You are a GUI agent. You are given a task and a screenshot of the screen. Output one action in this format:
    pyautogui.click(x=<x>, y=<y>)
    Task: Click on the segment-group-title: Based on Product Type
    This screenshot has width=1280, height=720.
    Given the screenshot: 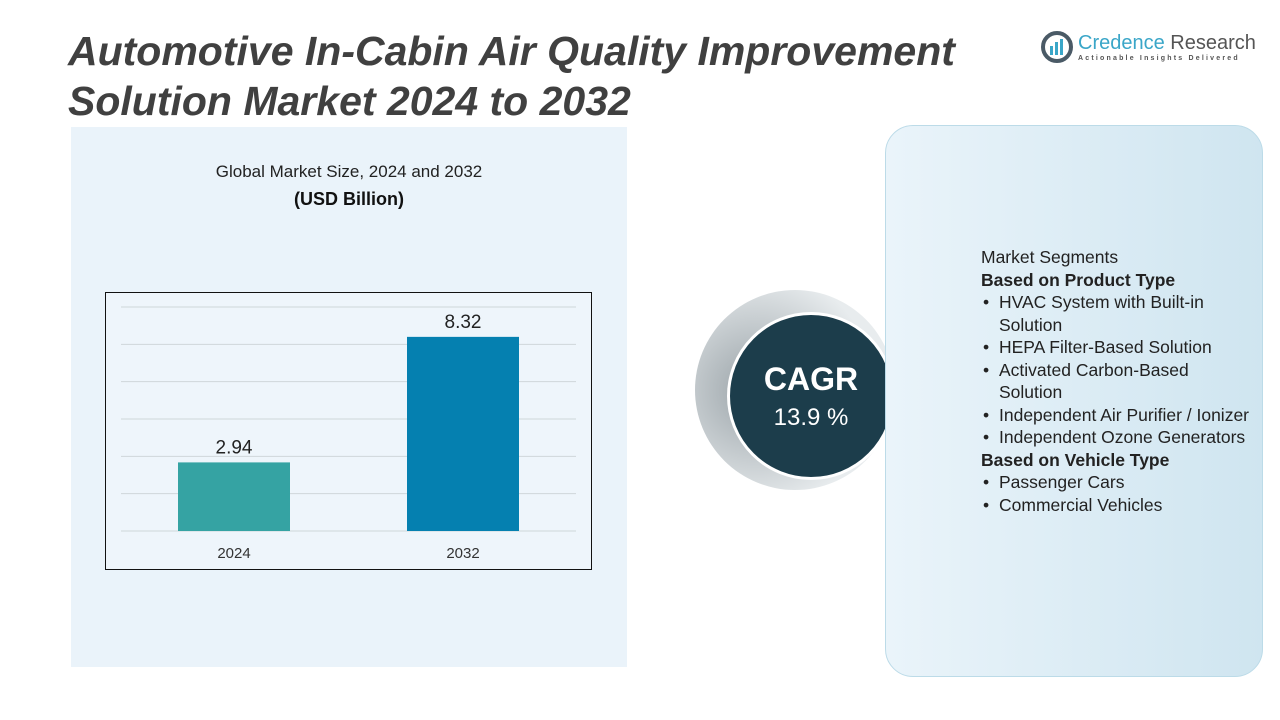 What is the action you would take?
    pyautogui.click(x=1078, y=279)
    